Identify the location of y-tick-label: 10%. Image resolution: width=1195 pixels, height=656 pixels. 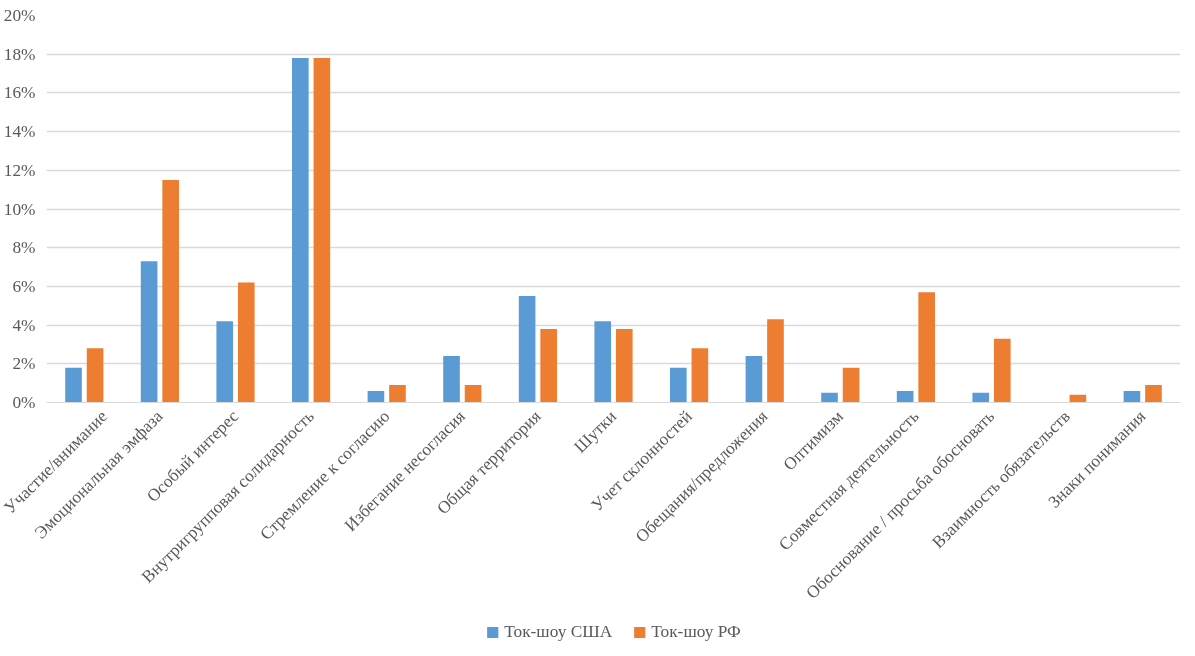
(19, 209).